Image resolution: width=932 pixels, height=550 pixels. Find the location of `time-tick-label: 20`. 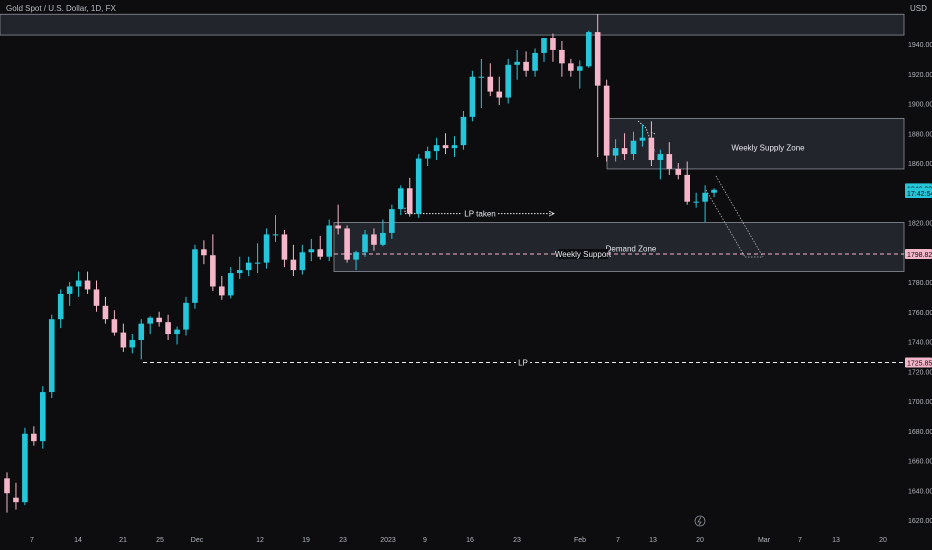

time-tick-label: 20 is located at coordinates (700, 540).